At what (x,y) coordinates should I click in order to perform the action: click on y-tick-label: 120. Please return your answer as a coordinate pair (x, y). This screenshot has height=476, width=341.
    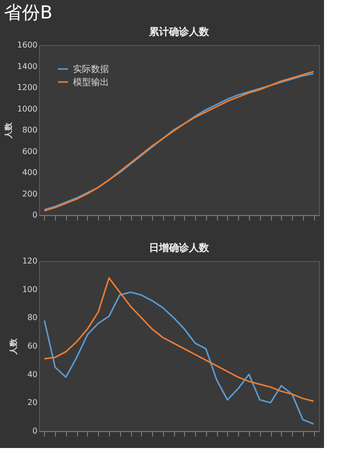
    Looking at the image, I should click on (30, 261).